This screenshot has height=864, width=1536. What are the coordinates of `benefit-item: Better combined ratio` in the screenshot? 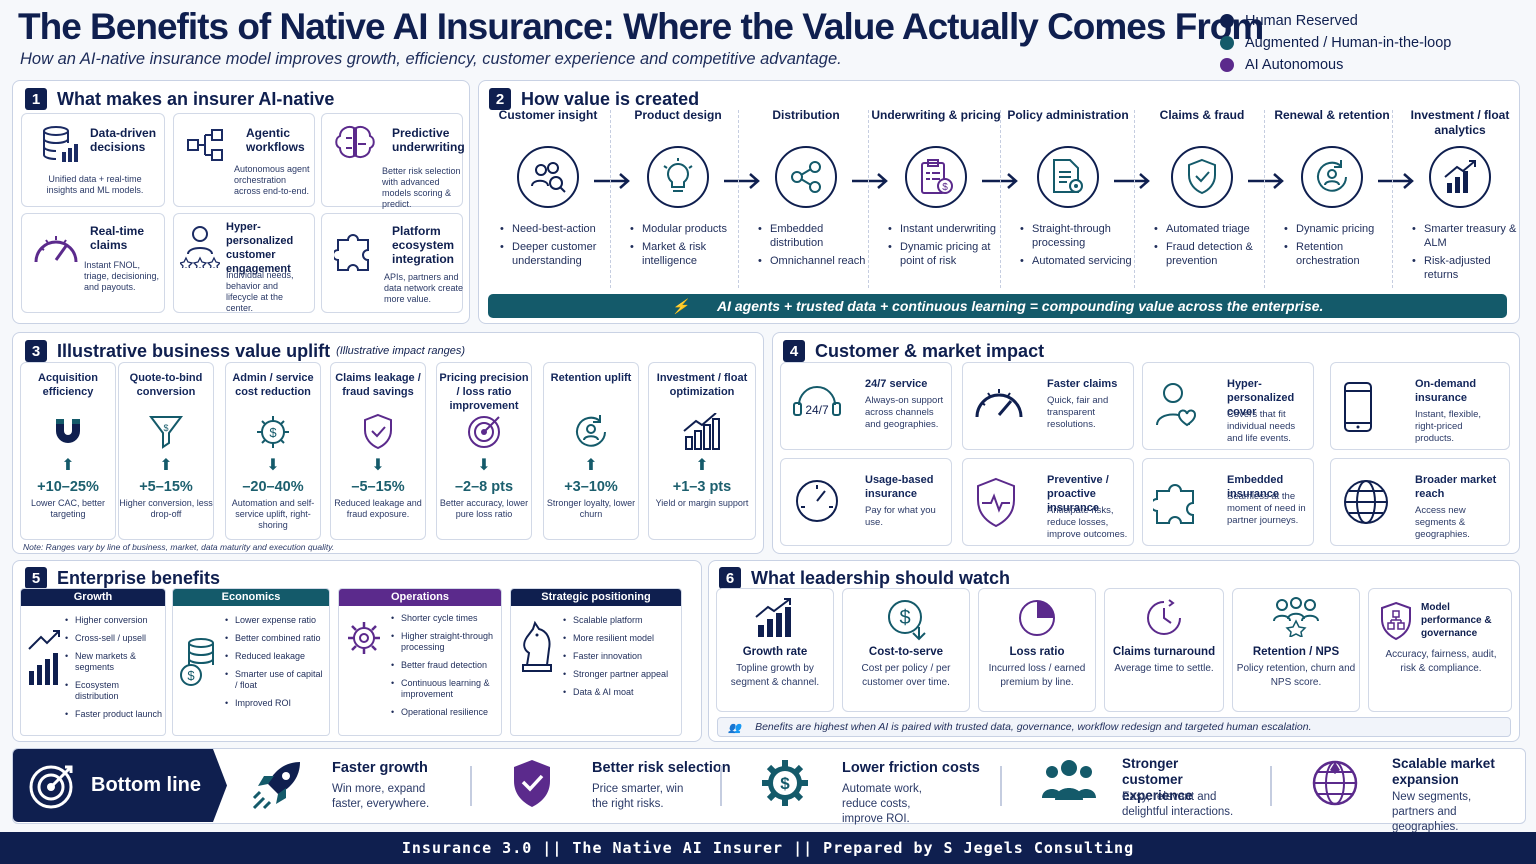 It's located at (276, 638).